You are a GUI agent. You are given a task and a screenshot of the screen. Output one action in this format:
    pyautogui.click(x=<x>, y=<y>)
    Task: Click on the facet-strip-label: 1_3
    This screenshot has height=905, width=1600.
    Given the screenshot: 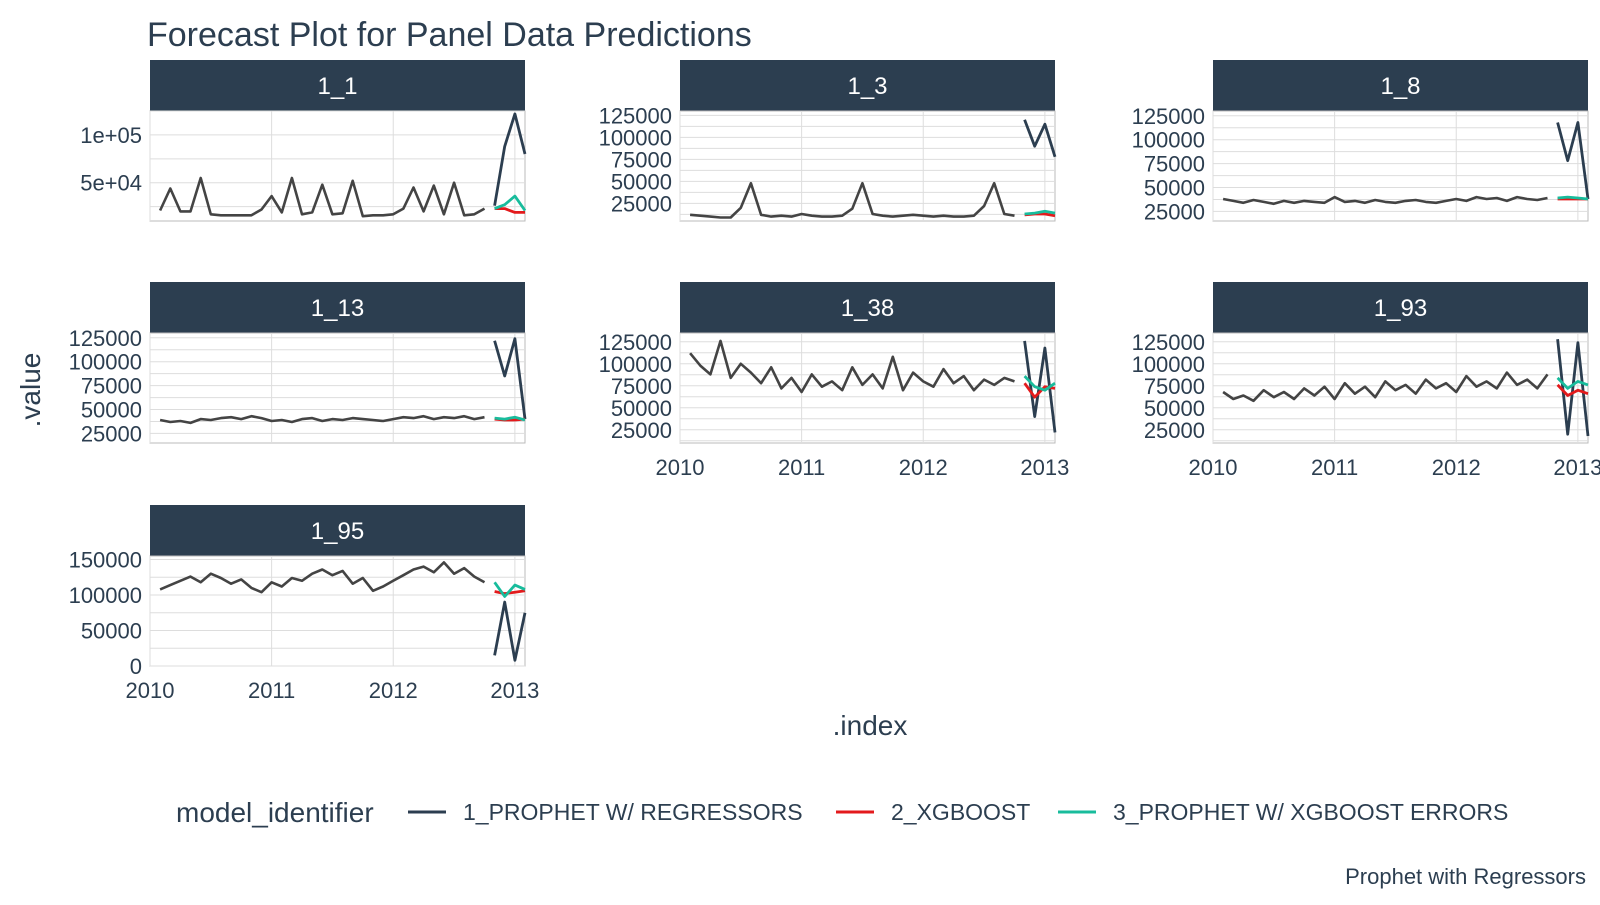 What is the action you would take?
    pyautogui.click(x=867, y=86)
    